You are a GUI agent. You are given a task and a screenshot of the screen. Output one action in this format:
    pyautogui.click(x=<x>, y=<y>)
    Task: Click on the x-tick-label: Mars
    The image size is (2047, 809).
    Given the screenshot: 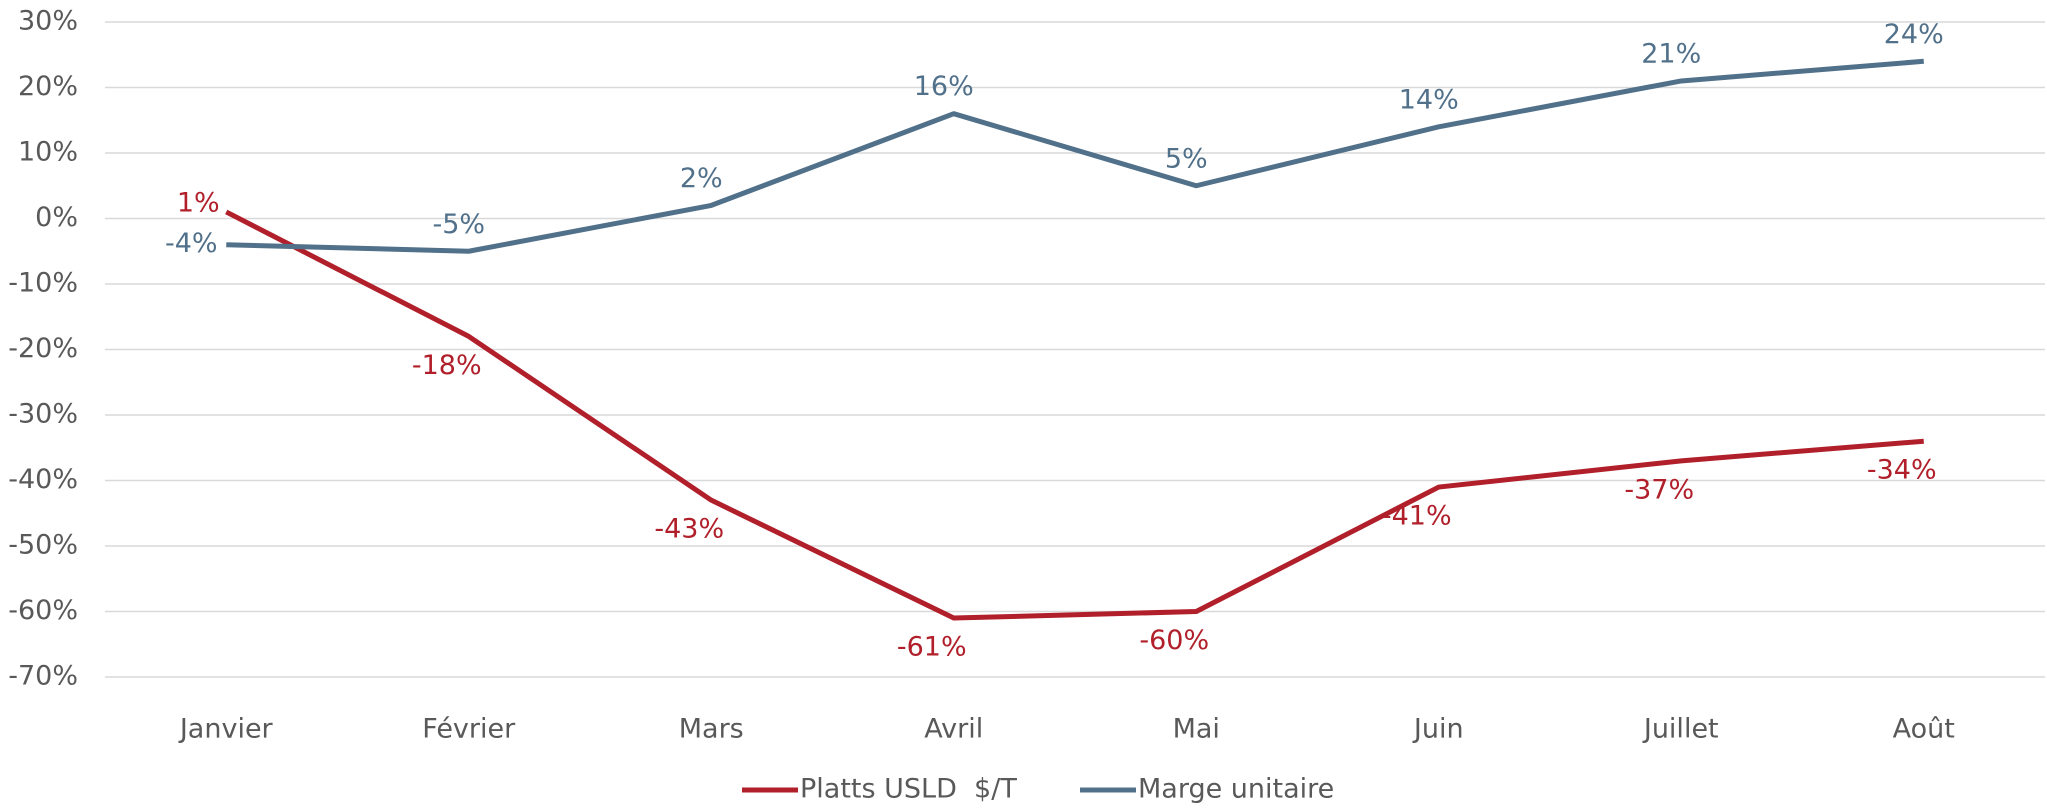 What is the action you would take?
    pyautogui.click(x=711, y=729)
    